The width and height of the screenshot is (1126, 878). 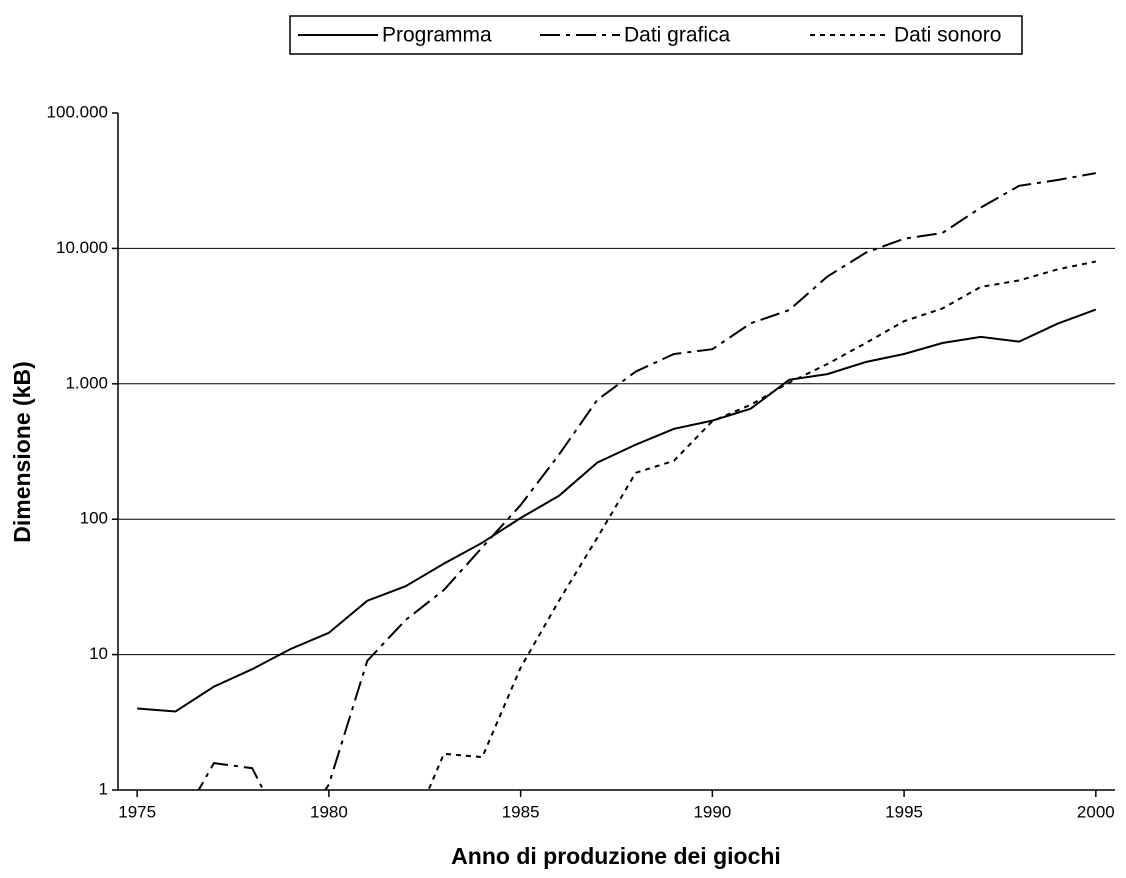 What do you see at coordinates (712, 811) in the screenshot?
I see `x-tick-label: 1990` at bounding box center [712, 811].